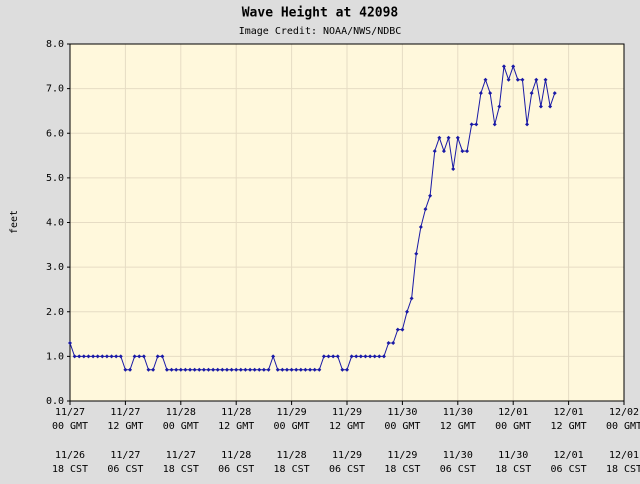  Describe the element at coordinates (55, 223) in the screenshot. I see `y-tick-label: 4.0` at that location.